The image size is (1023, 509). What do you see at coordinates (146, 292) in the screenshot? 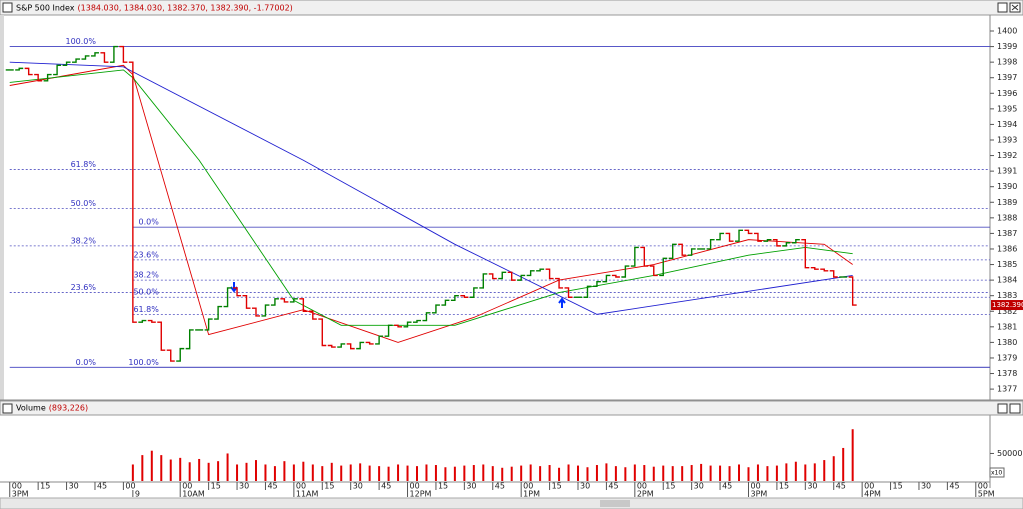
I see `fib-label: 50.0%` at bounding box center [146, 292].